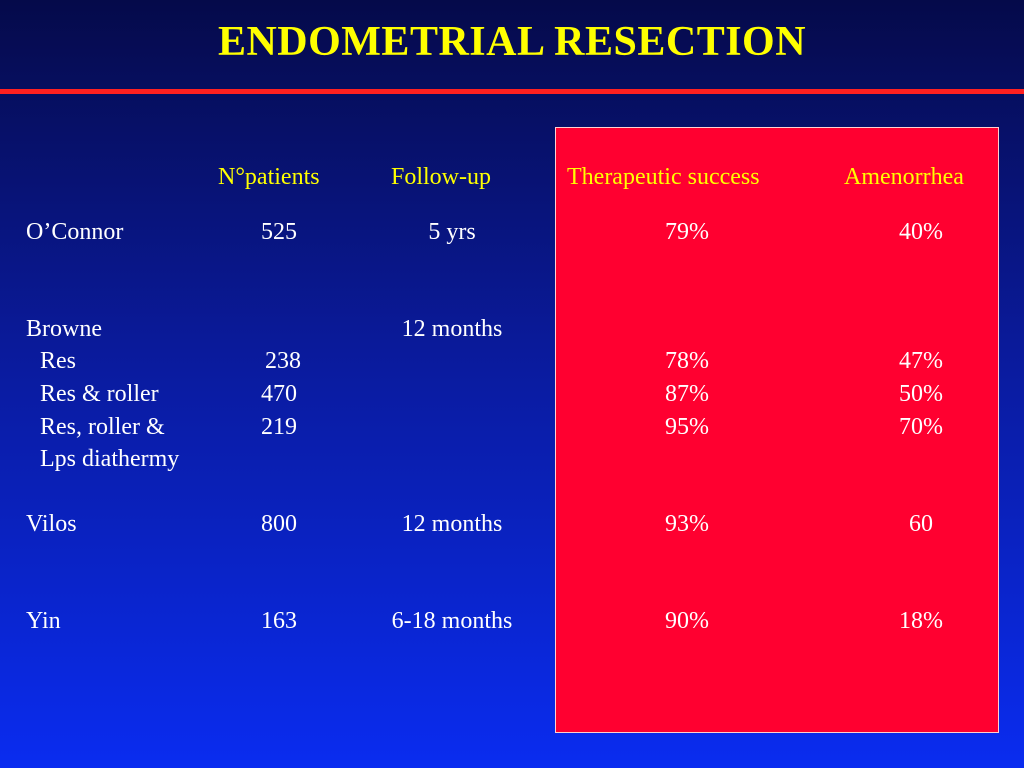 The width and height of the screenshot is (1024, 768). I want to click on row-oconnor-patients: 525, so click(279, 232).